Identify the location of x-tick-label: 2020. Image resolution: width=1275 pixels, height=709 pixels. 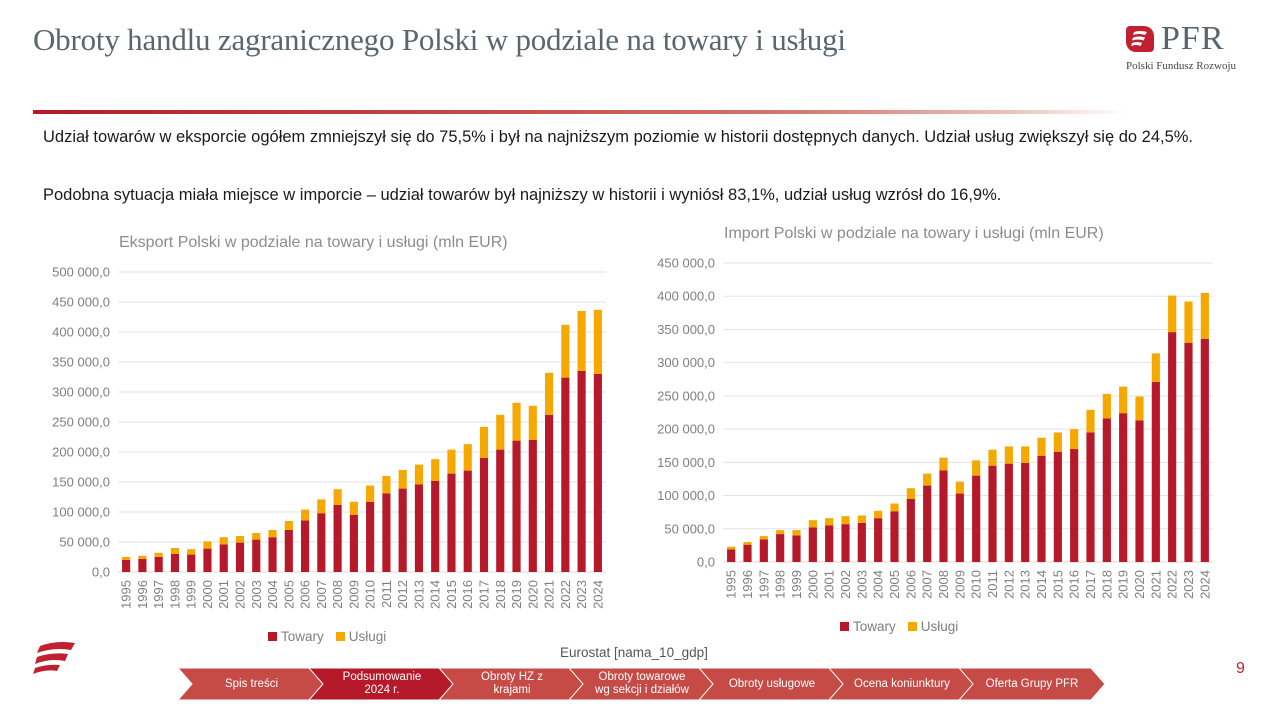
(532, 594).